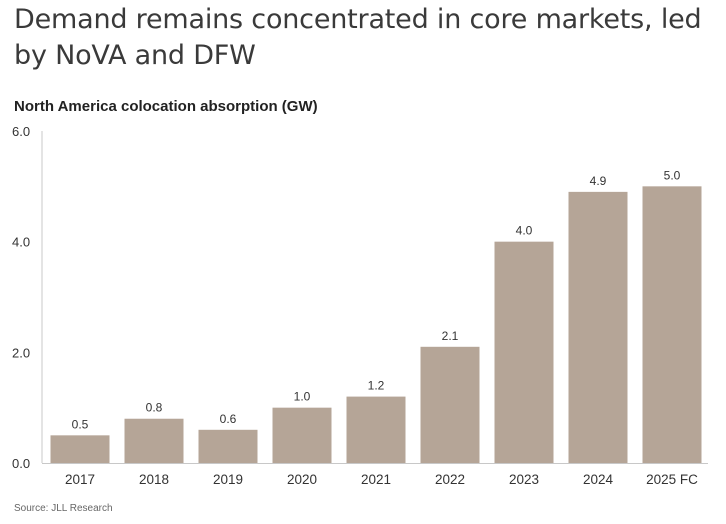 The height and width of the screenshot is (524, 726). Describe the element at coordinates (21, 131) in the screenshot. I see `y-tick-label: 6.0` at that location.